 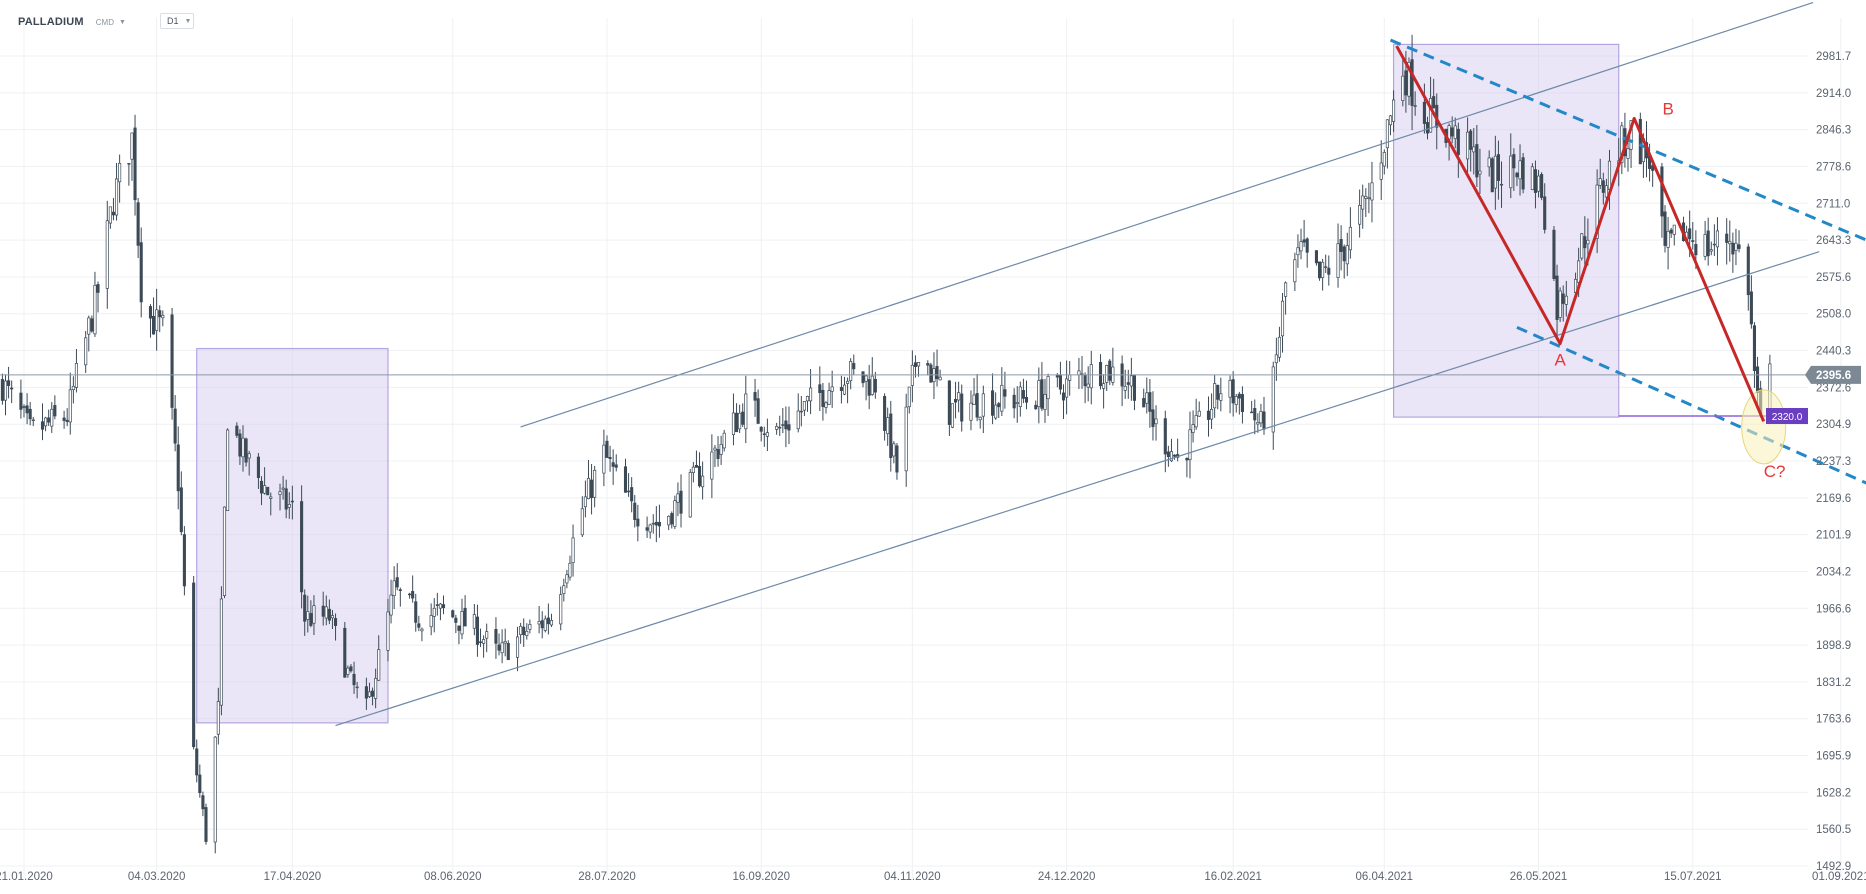 I want to click on asset-class-dropdown: CMD, so click(x=105, y=22).